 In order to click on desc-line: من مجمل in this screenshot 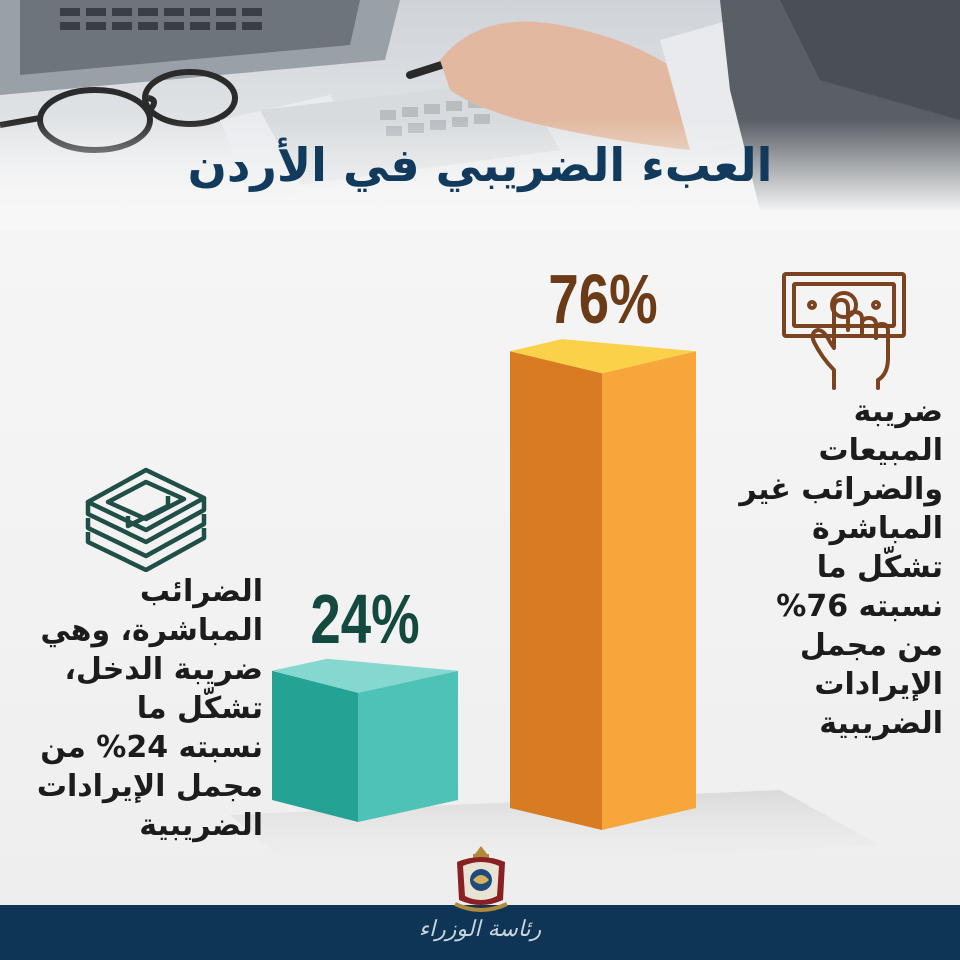, I will do `click(871, 645)`.